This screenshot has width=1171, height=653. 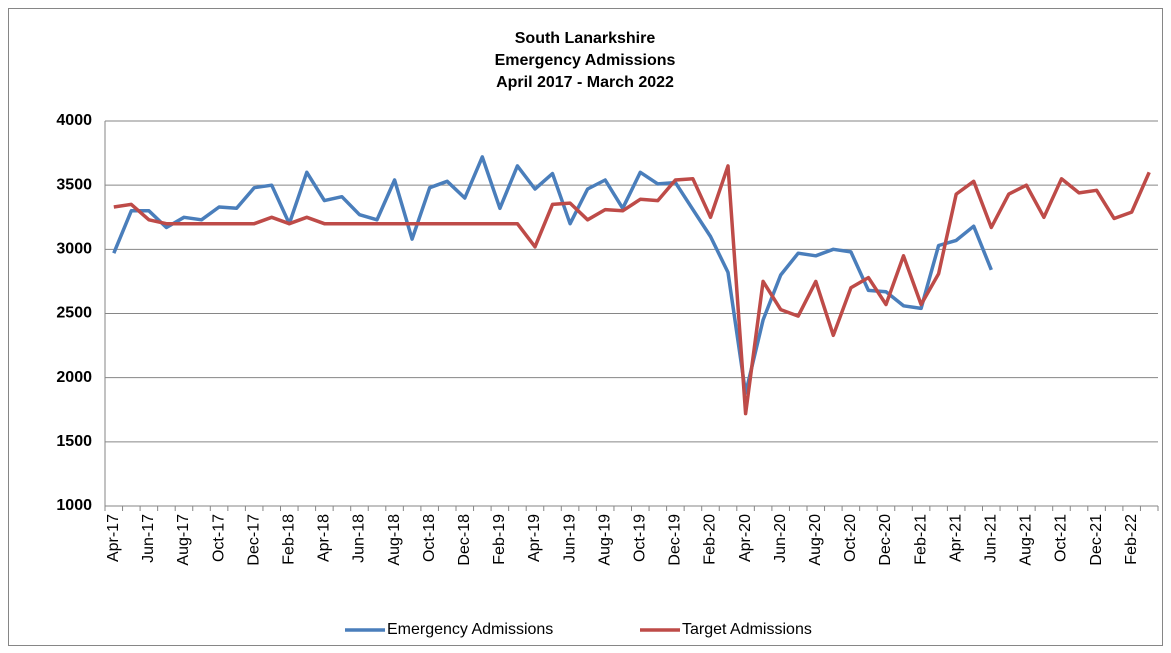 What do you see at coordinates (569, 538) in the screenshot?
I see `x-tick-label: Jun-19` at bounding box center [569, 538].